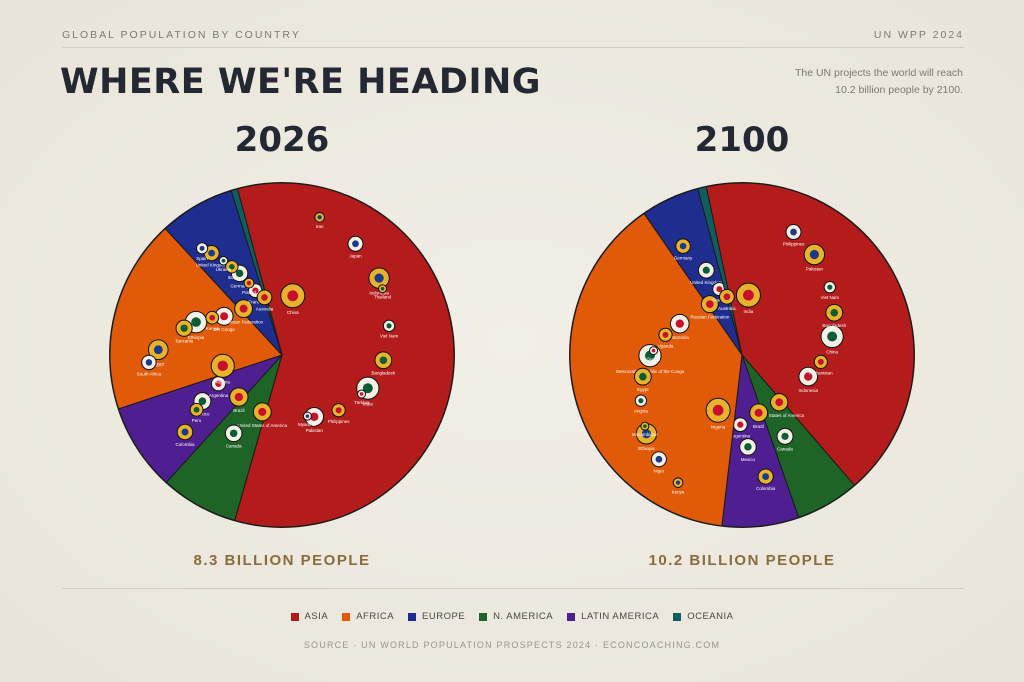 Image resolution: width=1024 pixels, height=682 pixels. Describe the element at coordinates (748, 459) in the screenshot. I see `country-label-mexico: Mexico` at that location.